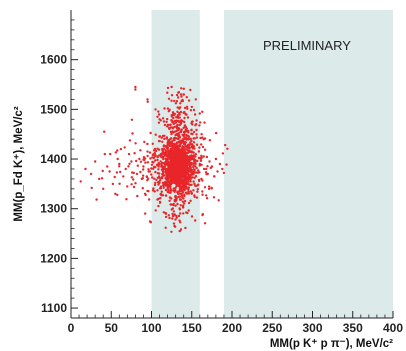 The height and width of the screenshot is (351, 406). I want to click on x-tick-label: 0, so click(71, 328).